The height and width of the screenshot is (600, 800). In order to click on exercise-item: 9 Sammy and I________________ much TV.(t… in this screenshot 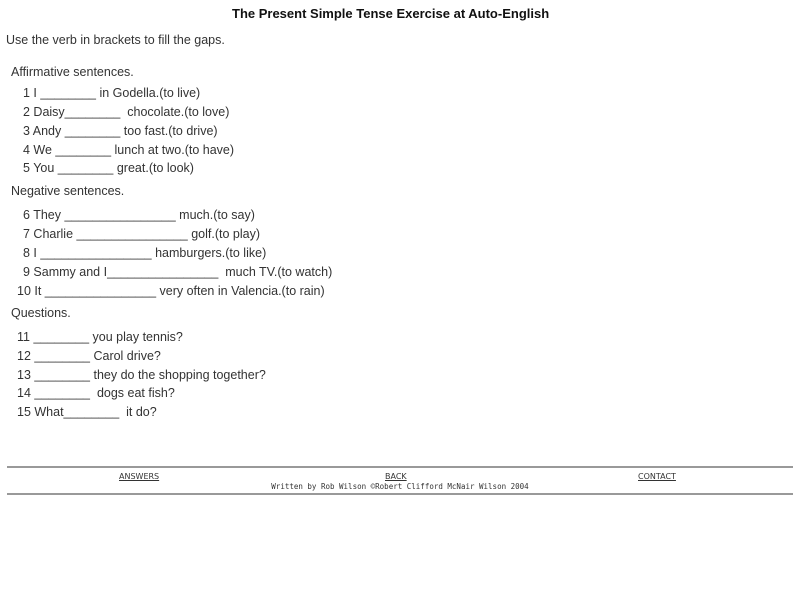, I will do `click(178, 272)`.